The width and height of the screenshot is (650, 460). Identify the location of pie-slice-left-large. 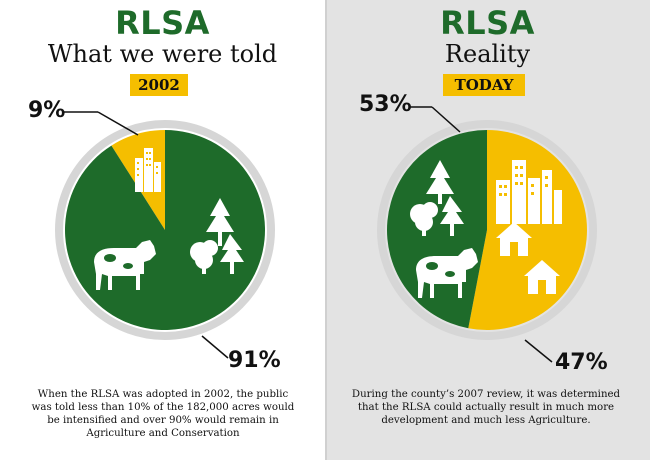
(165, 230).